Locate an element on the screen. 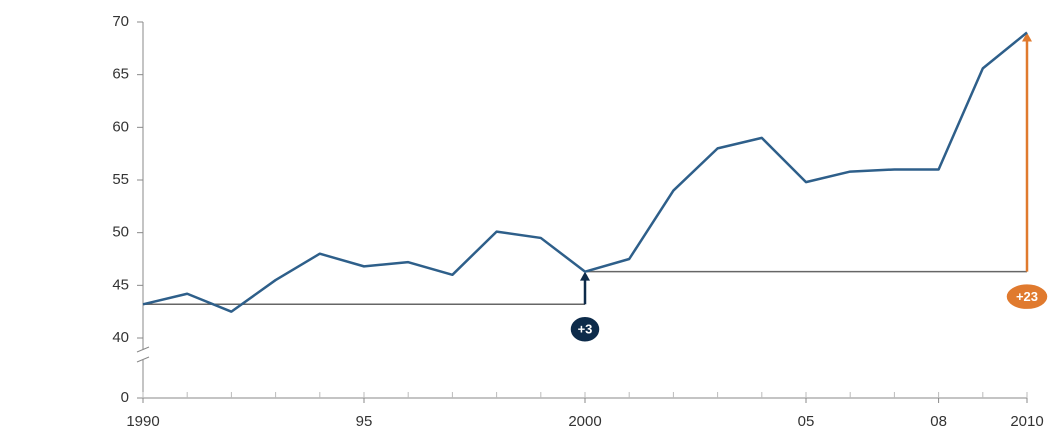  y-tick-label: 70 is located at coordinates (120, 21).